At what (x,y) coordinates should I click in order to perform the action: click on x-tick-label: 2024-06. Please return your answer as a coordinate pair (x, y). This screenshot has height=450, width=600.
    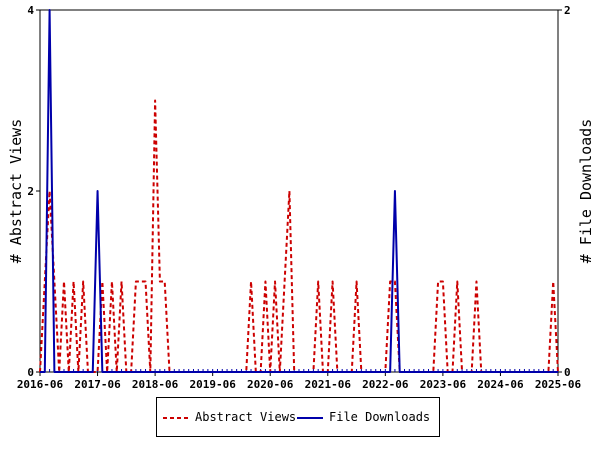
    Looking at the image, I should click on (500, 384).